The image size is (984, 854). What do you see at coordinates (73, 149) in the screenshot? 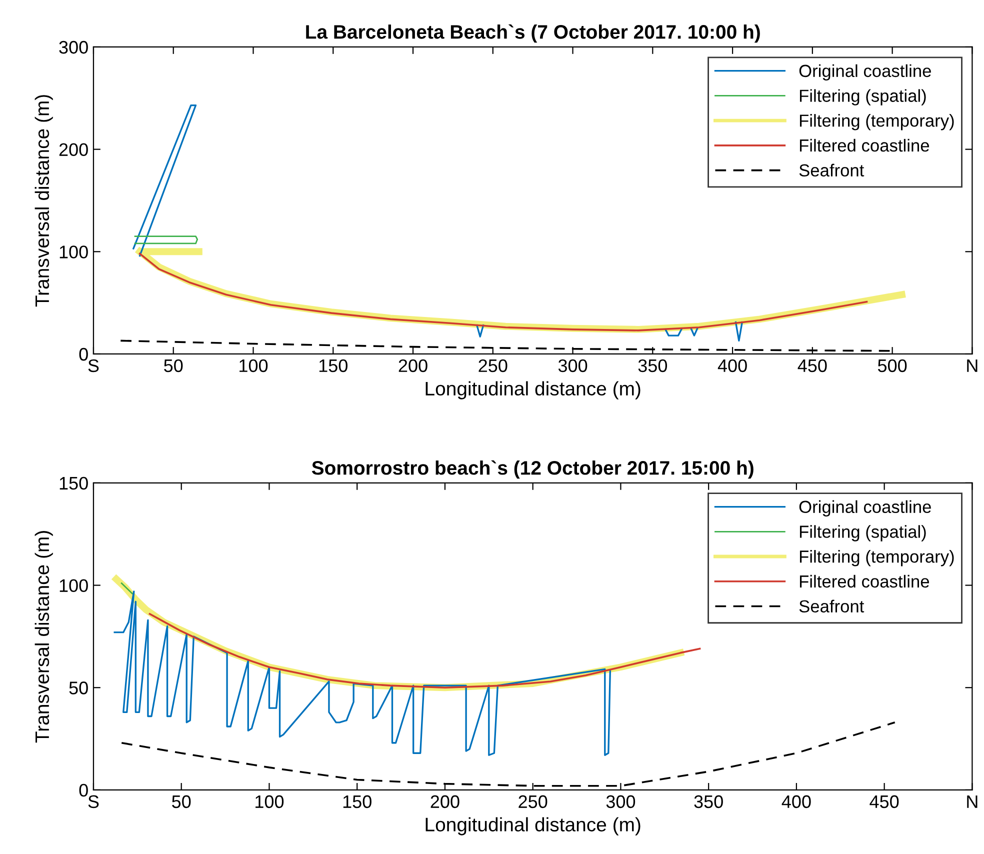
I see `y-tick-label: 200` at bounding box center [73, 149].